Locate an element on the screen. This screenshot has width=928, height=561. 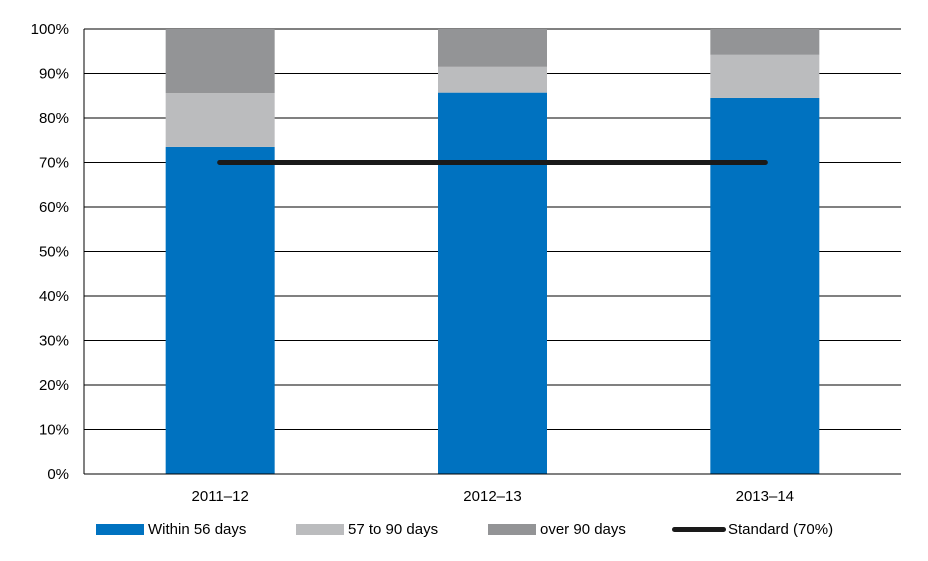
y-tick-label: 70% is located at coordinates (54, 163).